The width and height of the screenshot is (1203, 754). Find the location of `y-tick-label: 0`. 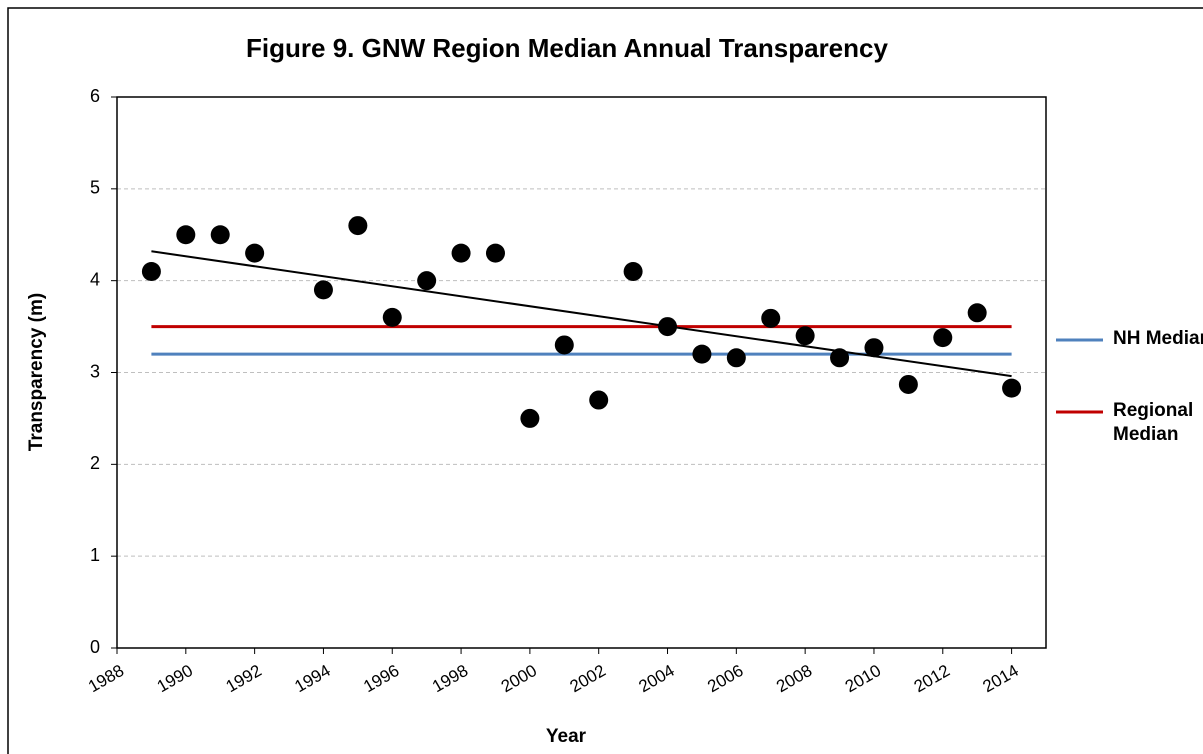

y-tick-label: 0 is located at coordinates (95, 647).